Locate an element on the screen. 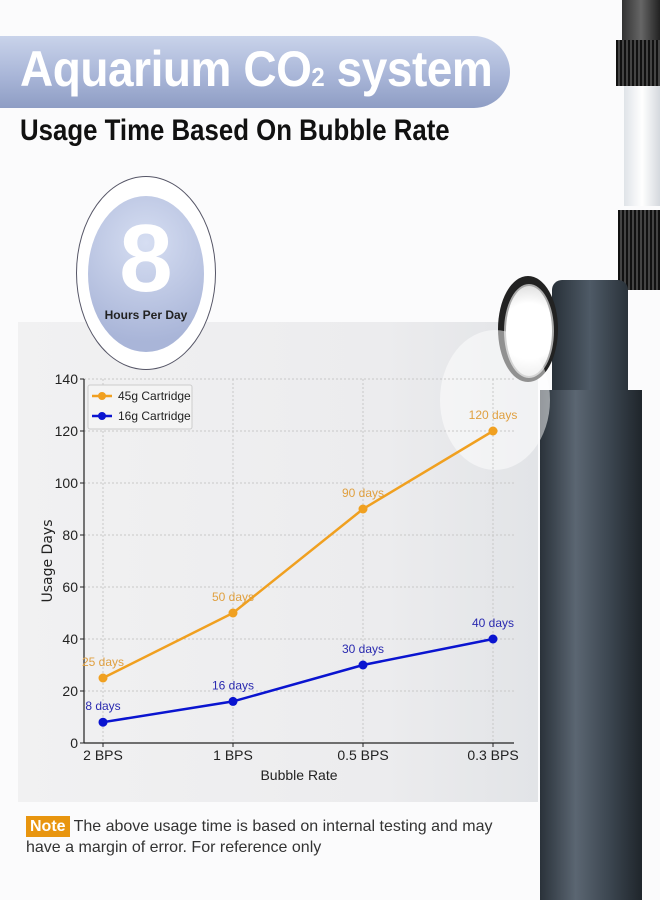  x-tick-label: 0.3 BPS is located at coordinates (492, 755).